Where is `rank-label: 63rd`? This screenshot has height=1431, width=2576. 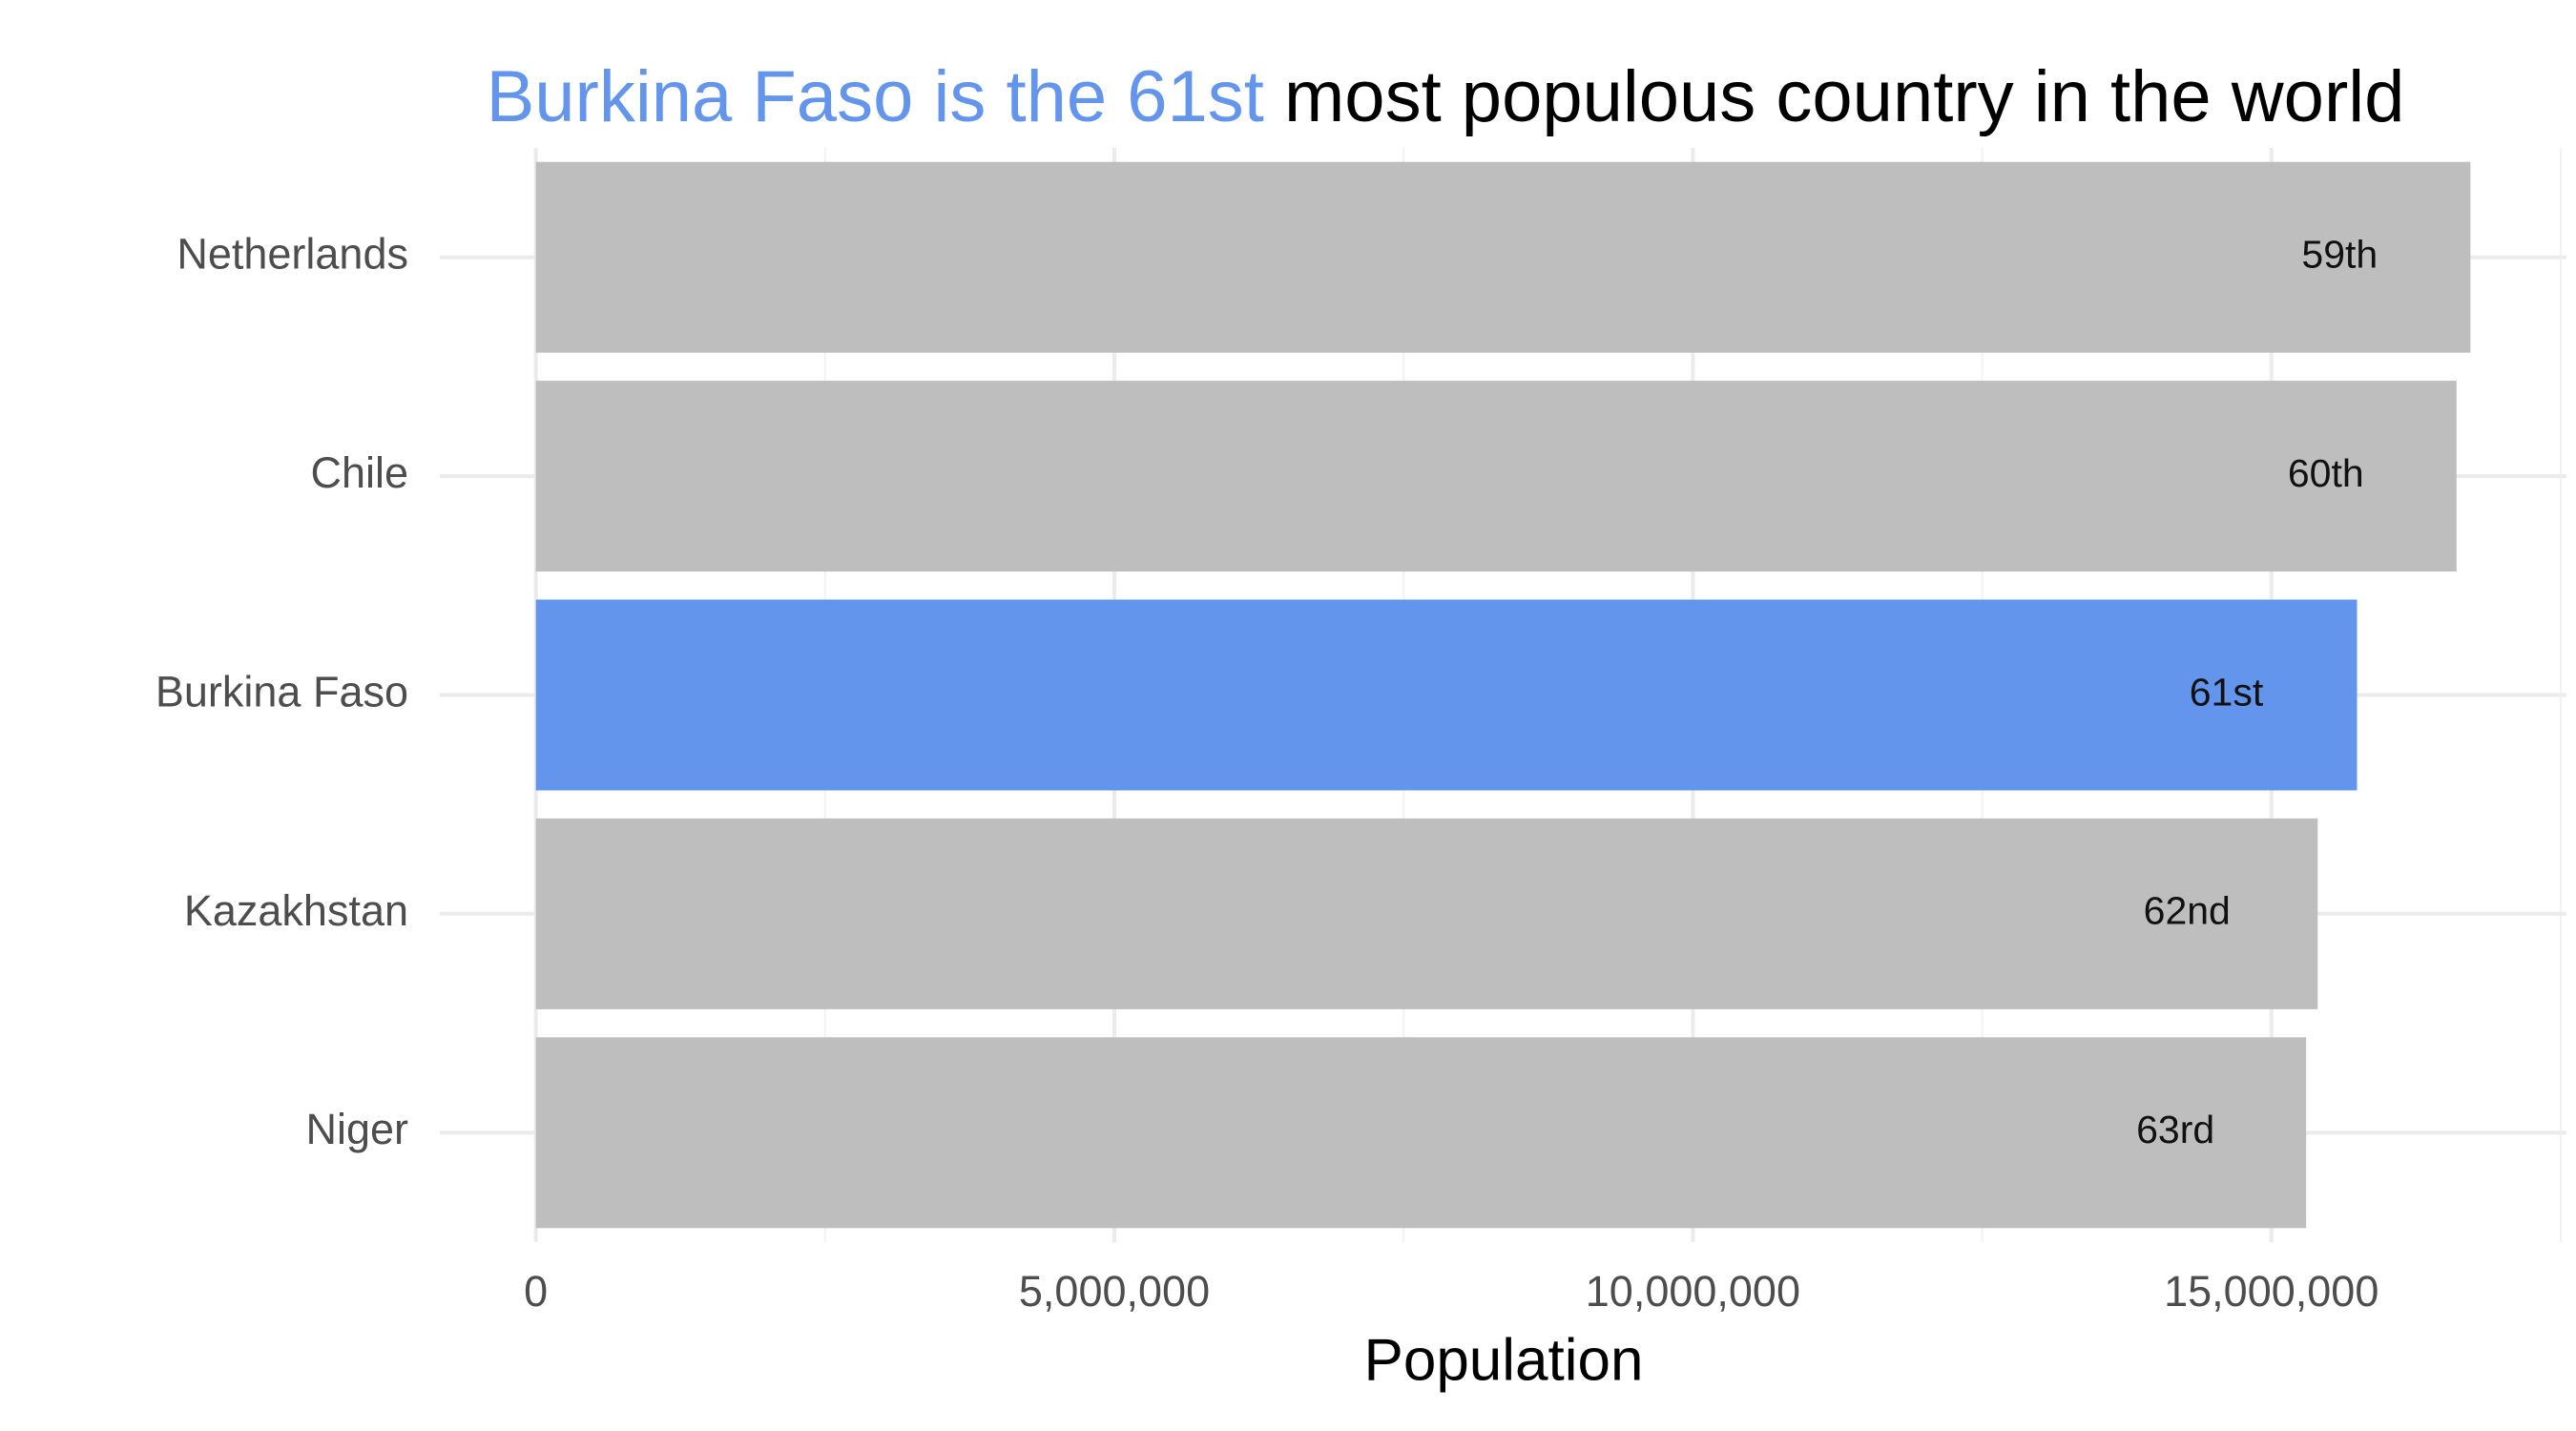 rank-label: 63rd is located at coordinates (2175, 1129).